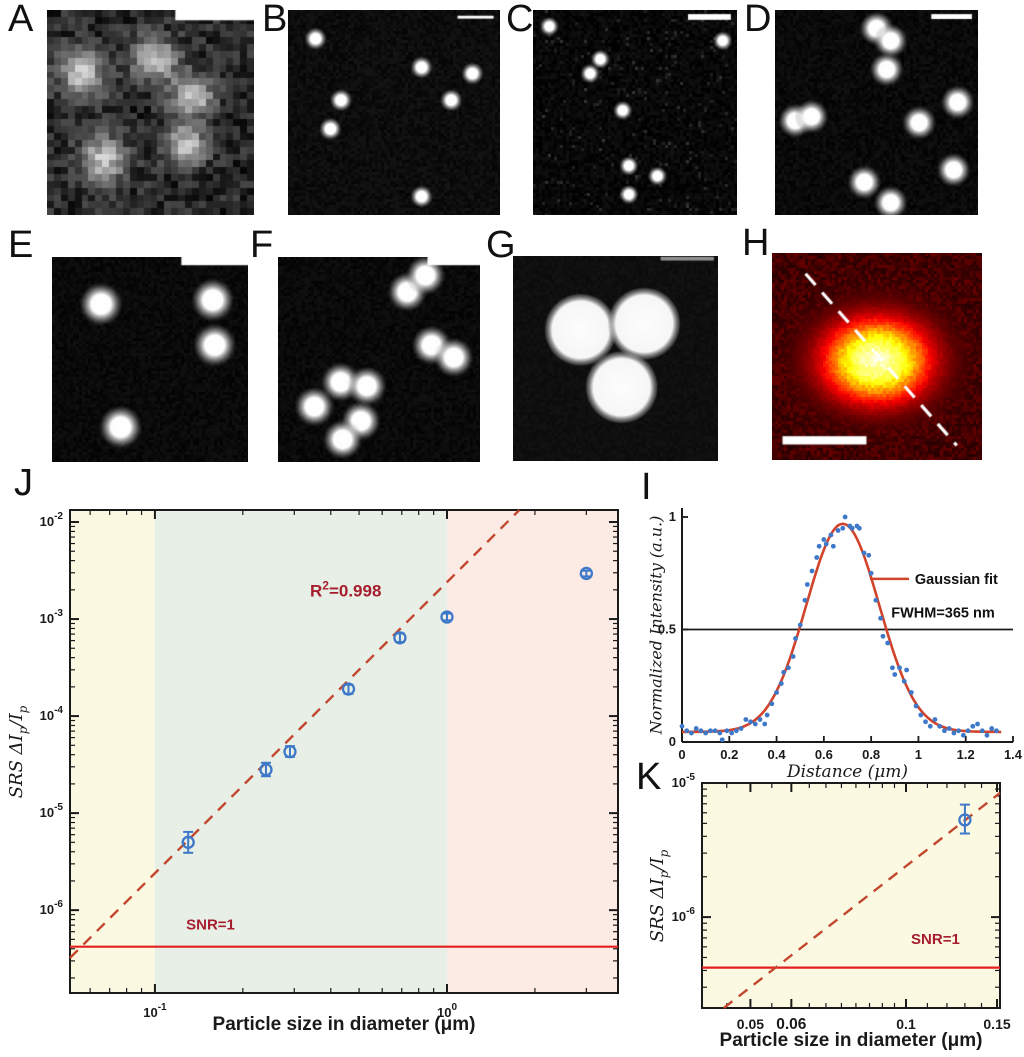 The width and height of the screenshot is (1024, 1057). Describe the element at coordinates (379, 359) in the screenshot. I see `panel-f-image` at that location.